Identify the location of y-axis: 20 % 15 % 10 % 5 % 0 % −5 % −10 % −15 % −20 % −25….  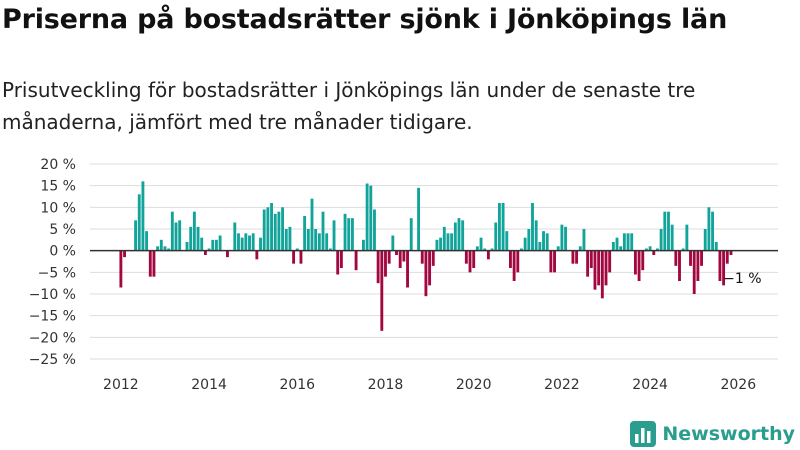
(52, 262).